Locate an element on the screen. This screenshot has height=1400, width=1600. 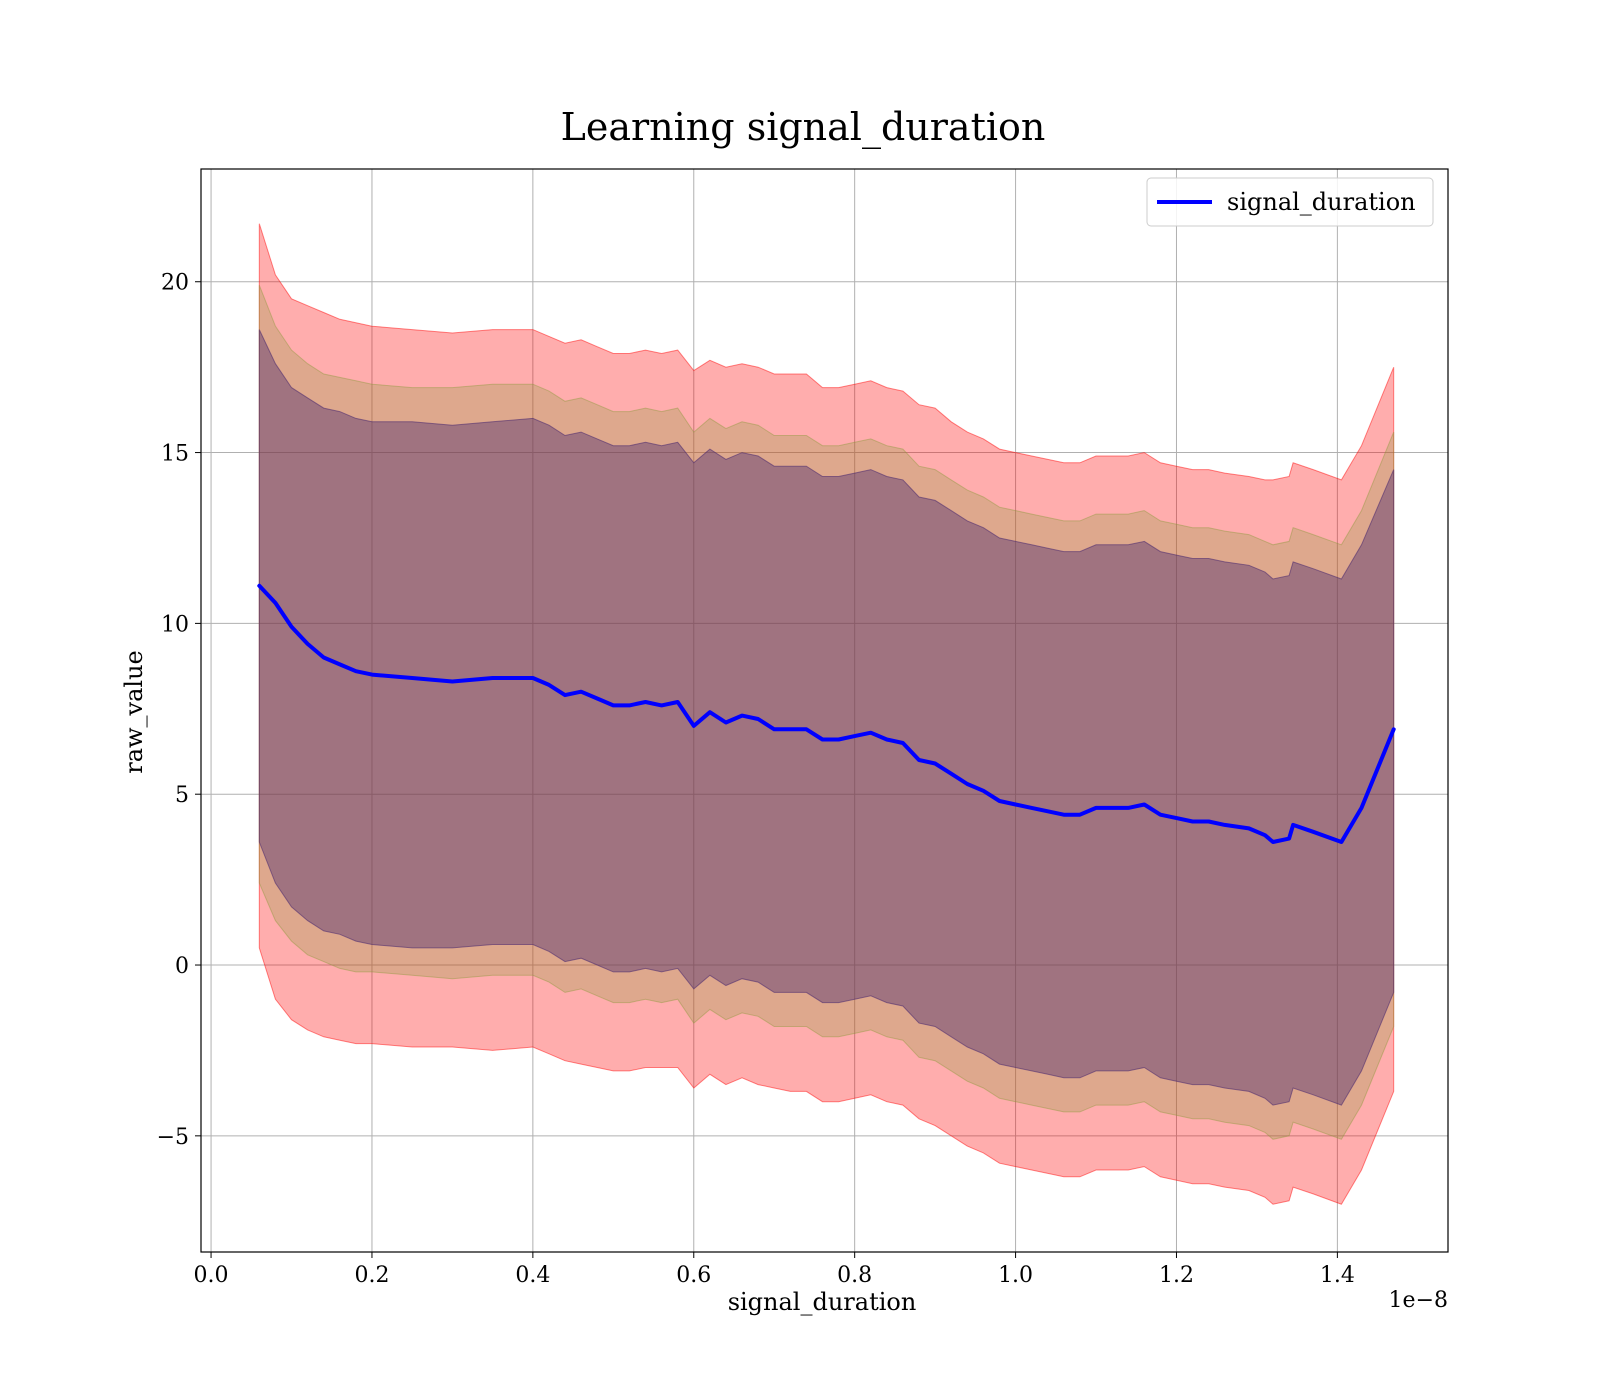
legend: signal_duration is located at coordinates (1290, 202).